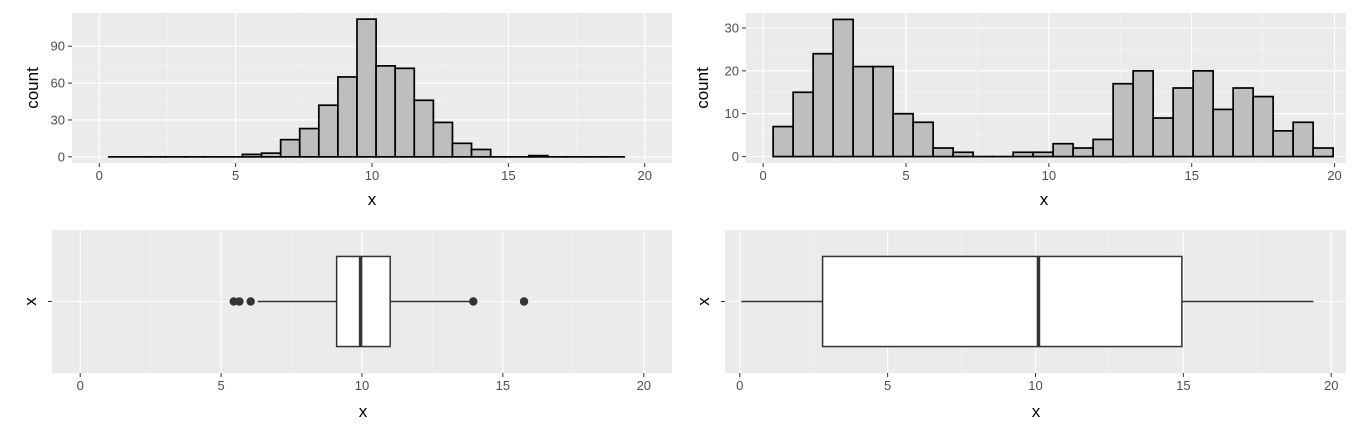 The image size is (1362, 432). What do you see at coordinates (58, 46) in the screenshot?
I see `y-tick-label: 90` at bounding box center [58, 46].